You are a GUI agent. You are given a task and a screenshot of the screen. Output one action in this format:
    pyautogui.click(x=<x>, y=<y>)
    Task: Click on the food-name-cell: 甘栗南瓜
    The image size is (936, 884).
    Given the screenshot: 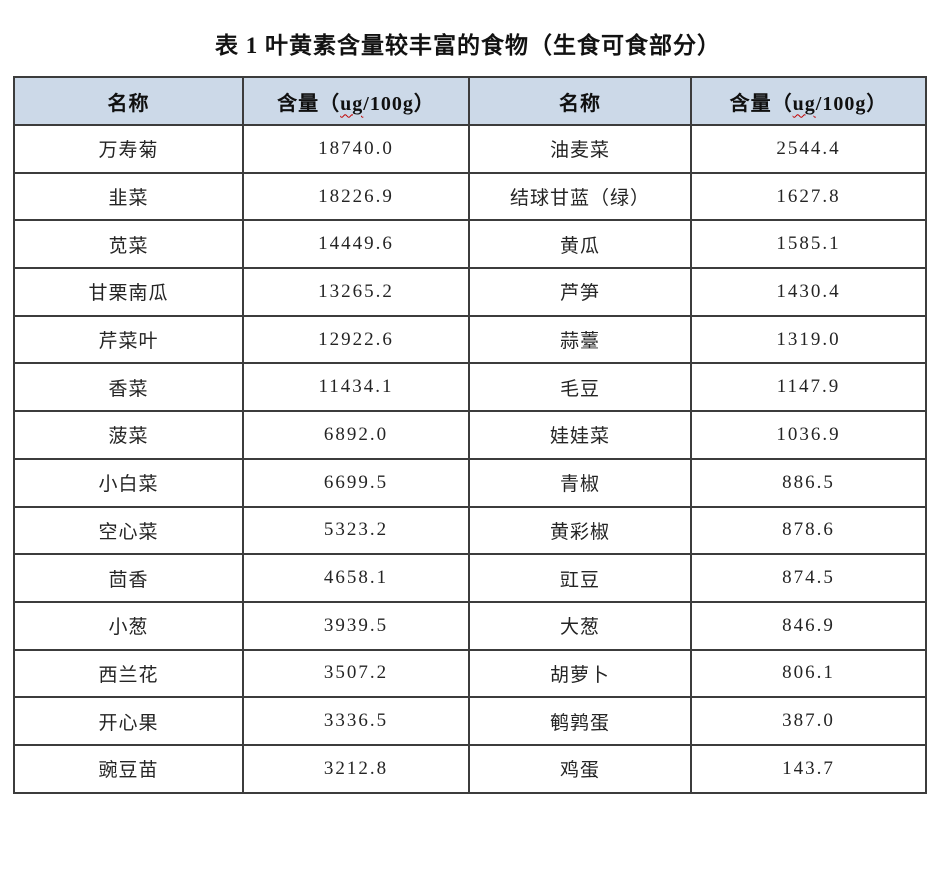 What is the action you would take?
    pyautogui.click(x=128, y=292)
    